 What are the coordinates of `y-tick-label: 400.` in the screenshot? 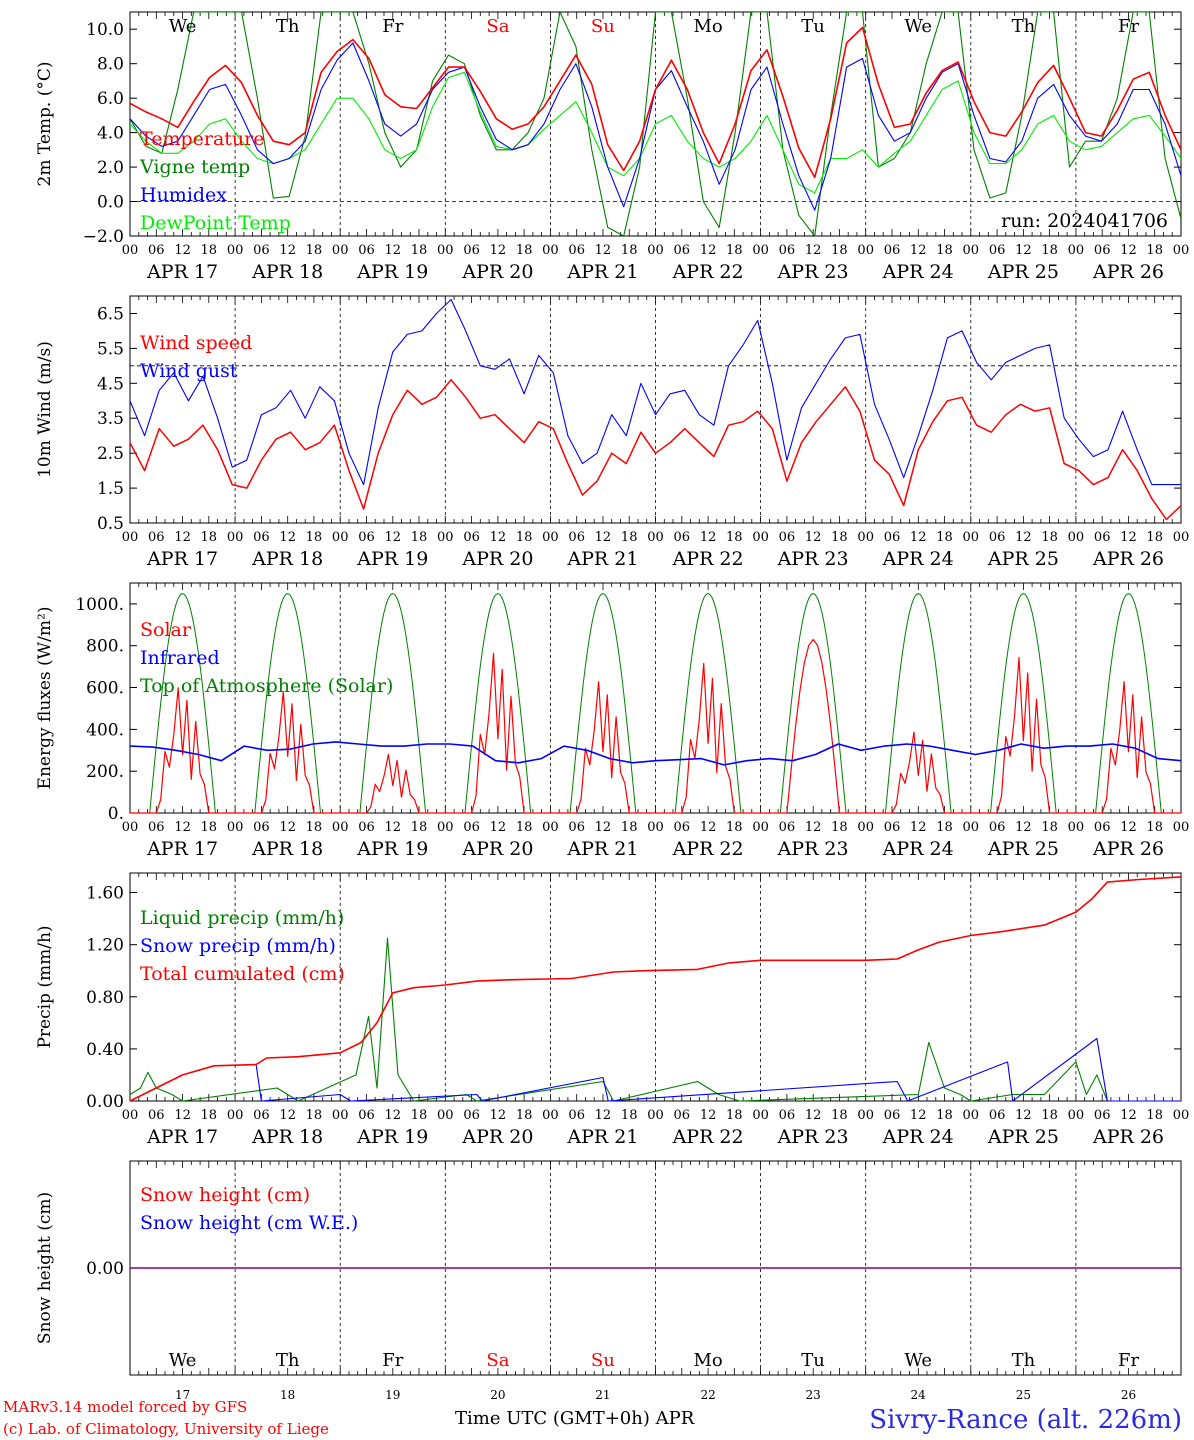 It's located at (105, 730).